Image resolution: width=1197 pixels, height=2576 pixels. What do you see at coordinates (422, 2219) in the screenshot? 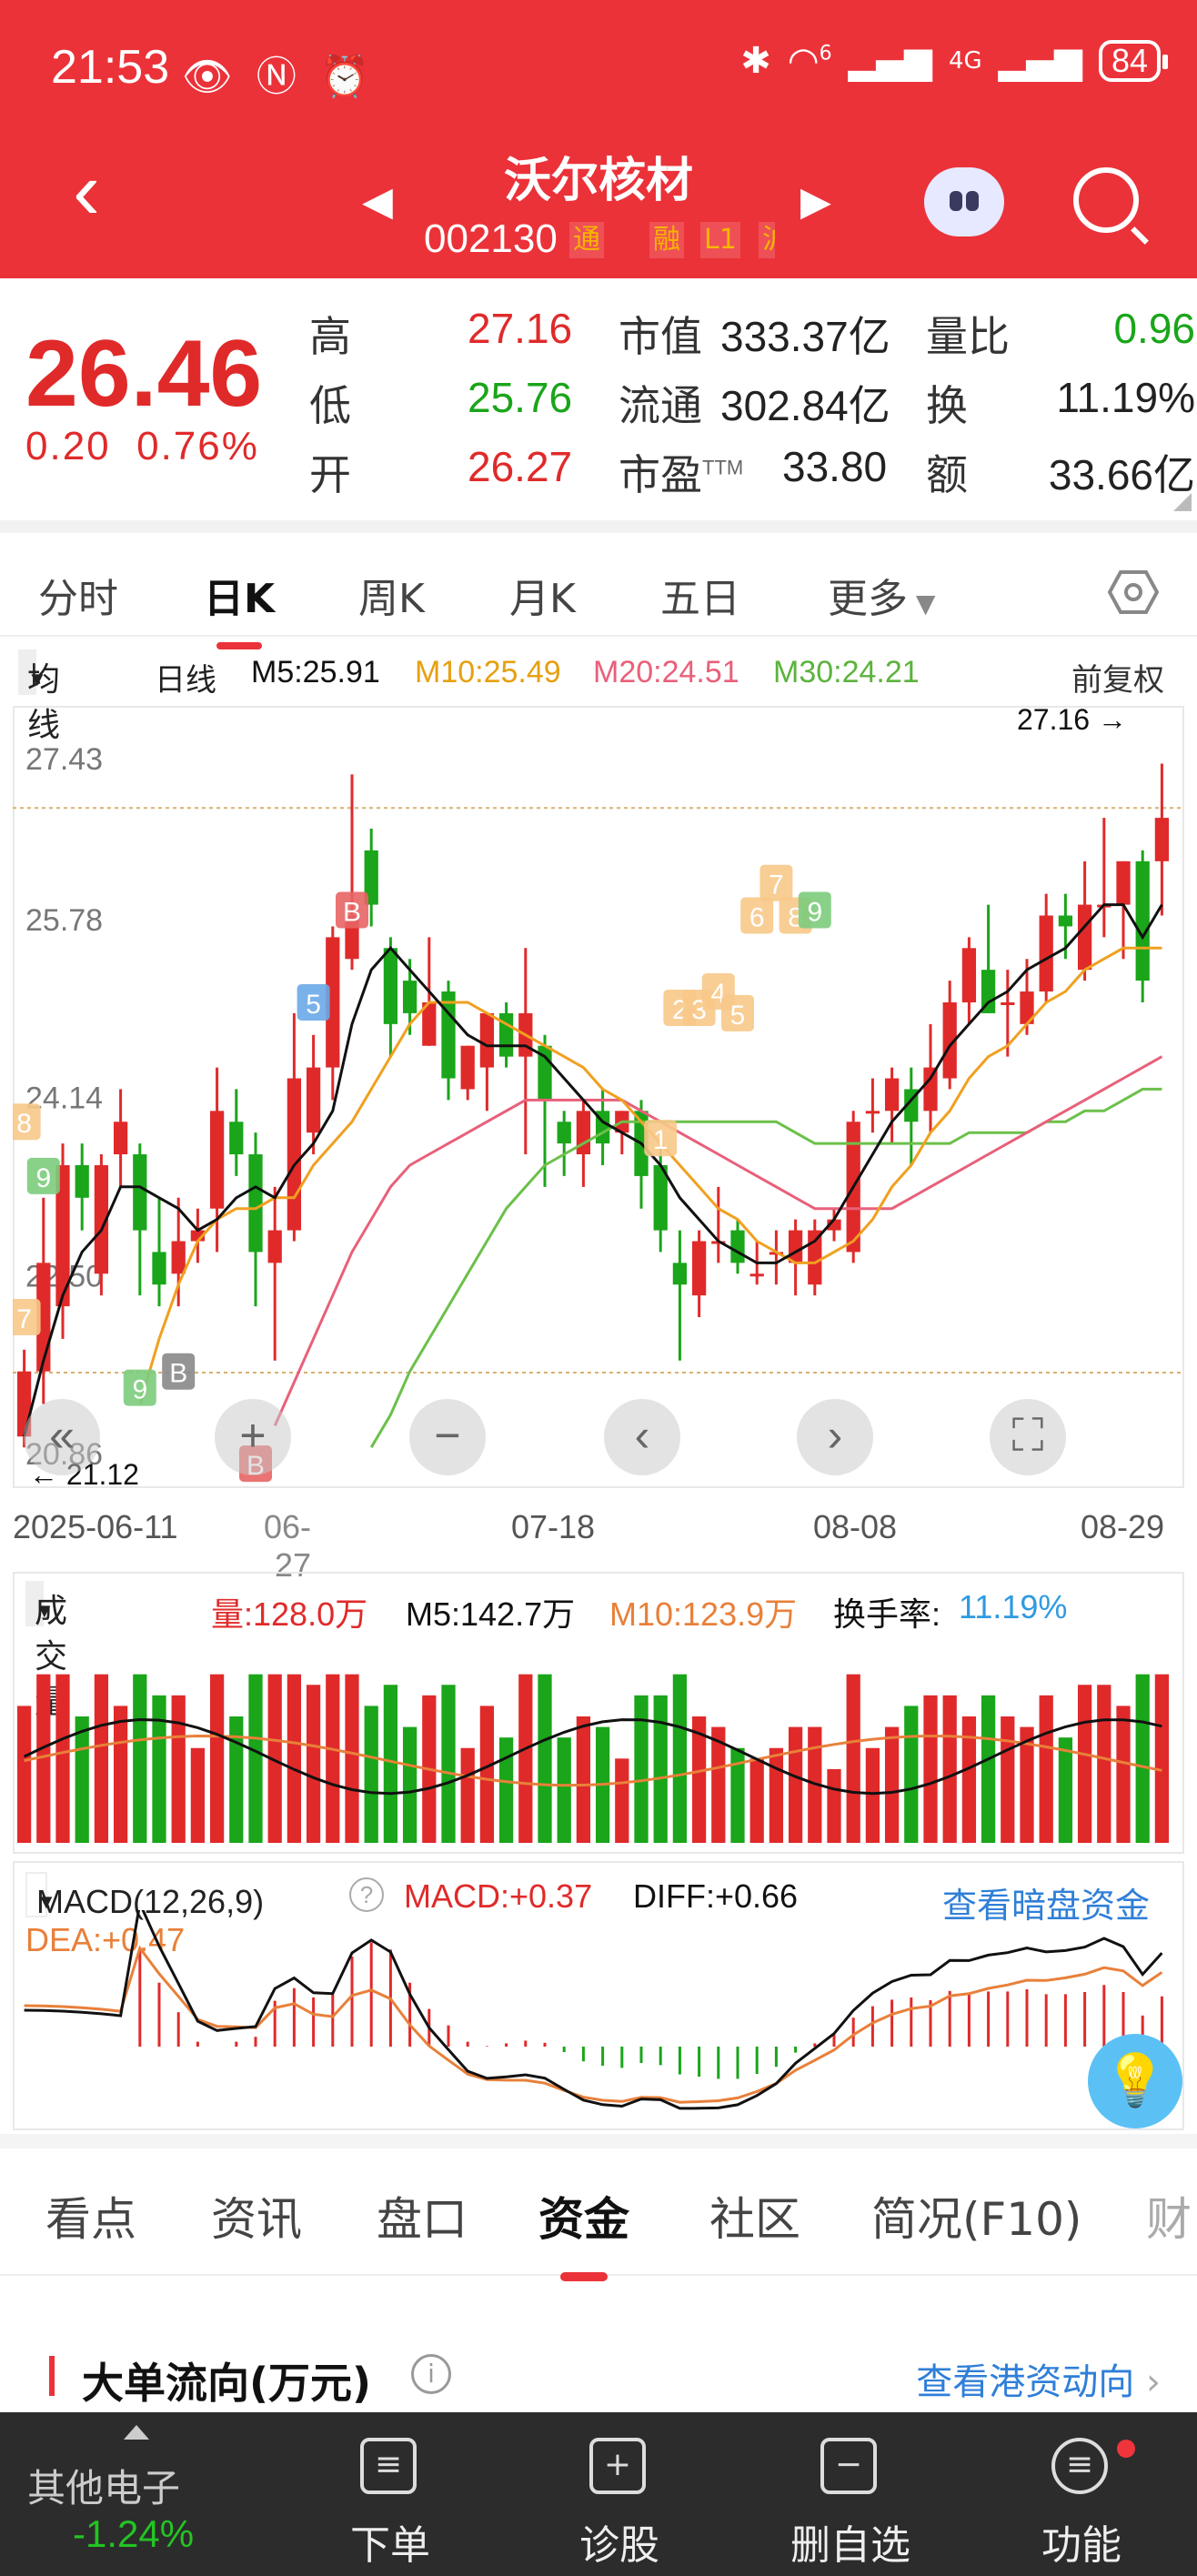
I see `tab-order-book: 盘口` at bounding box center [422, 2219].